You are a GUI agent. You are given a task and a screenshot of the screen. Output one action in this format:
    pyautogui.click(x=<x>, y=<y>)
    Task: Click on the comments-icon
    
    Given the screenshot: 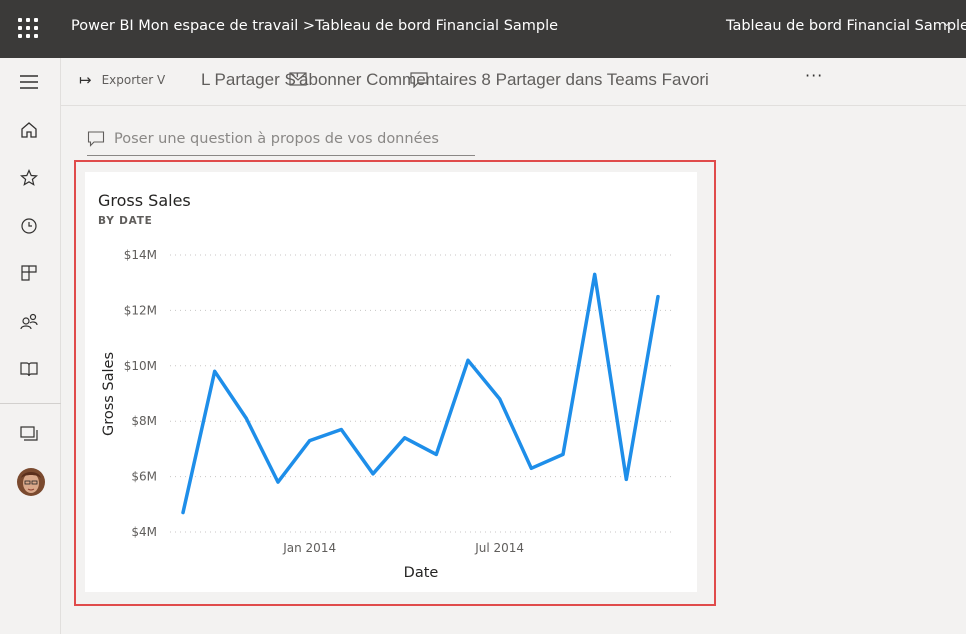 What is the action you would take?
    pyautogui.click(x=419, y=80)
    